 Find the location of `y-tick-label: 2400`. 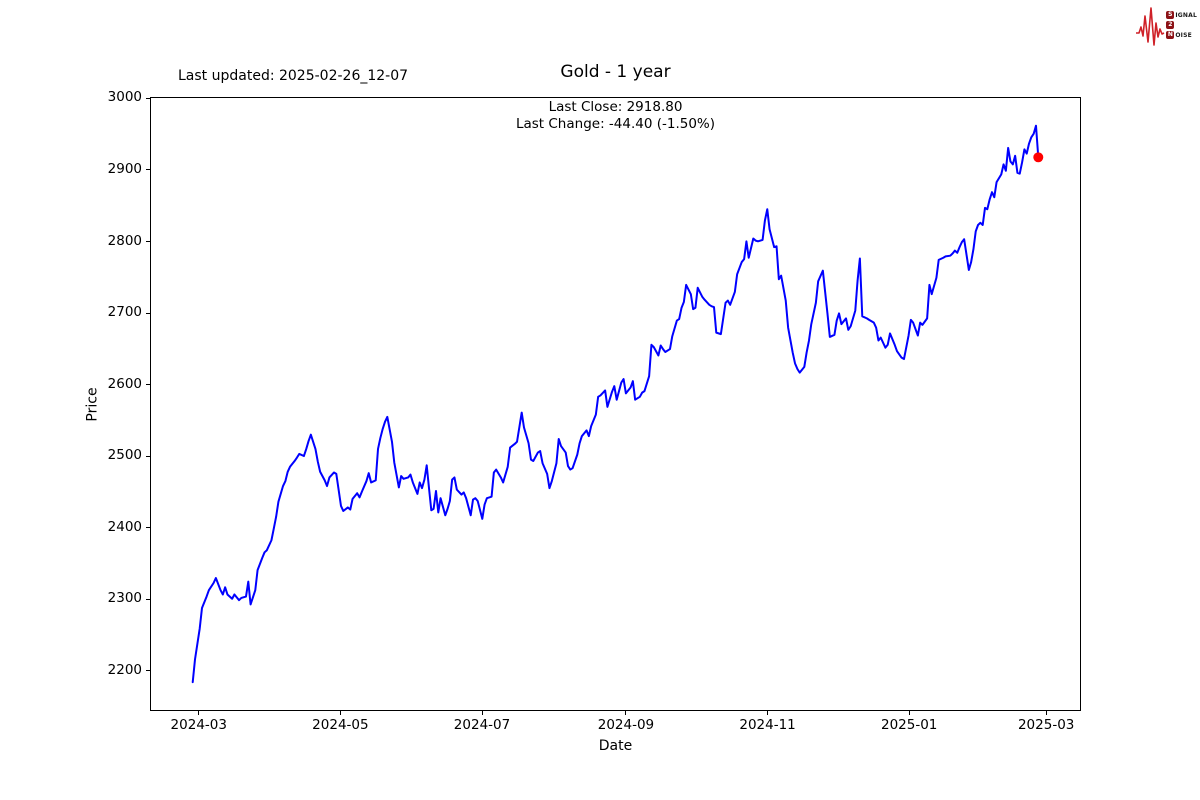

y-tick-label: 2400 is located at coordinates (124, 526).